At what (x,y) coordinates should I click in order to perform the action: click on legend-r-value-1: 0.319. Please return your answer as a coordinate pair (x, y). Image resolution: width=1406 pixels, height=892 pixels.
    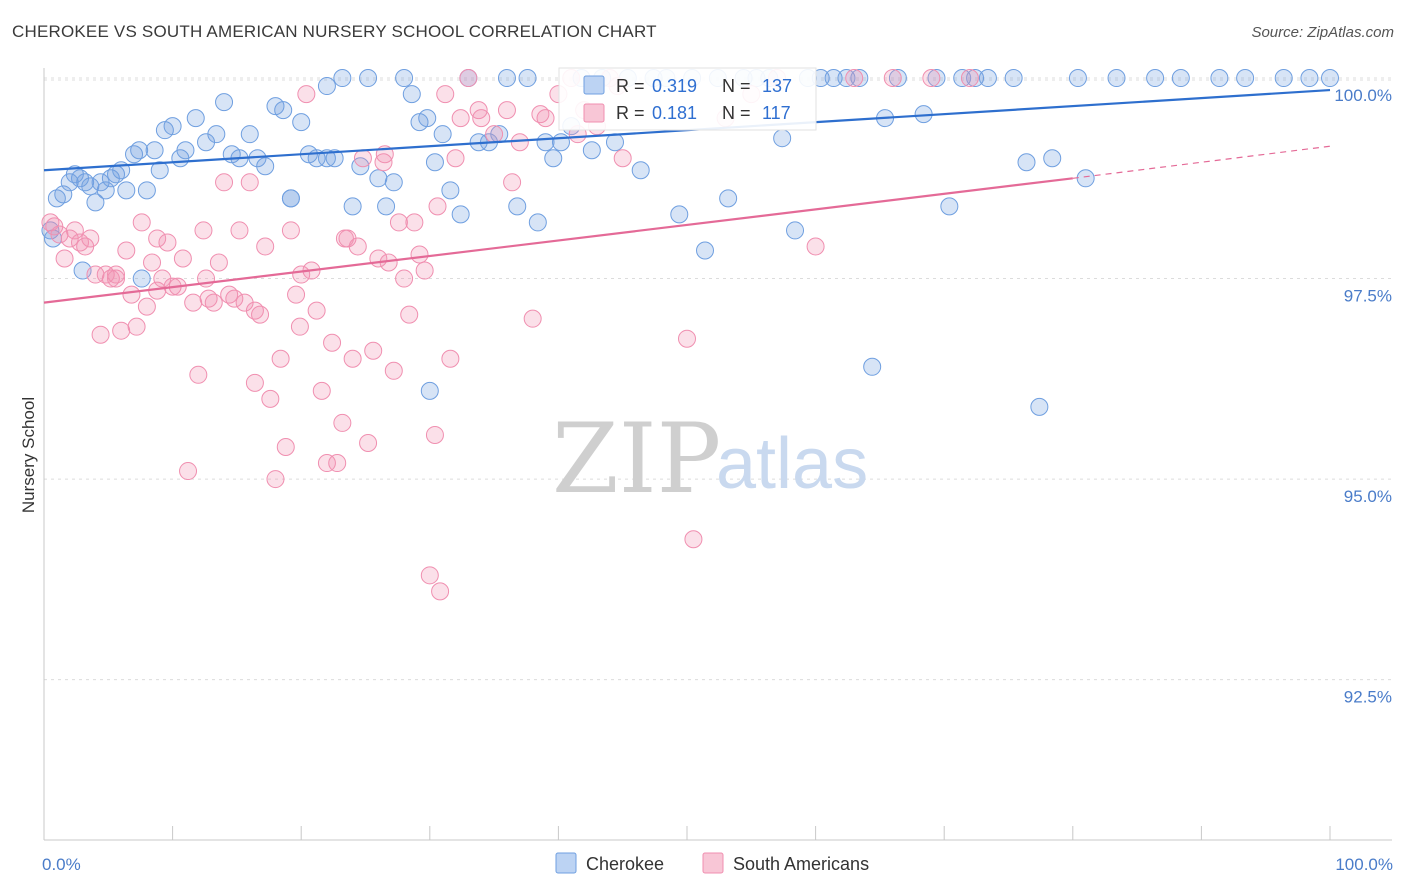
    Looking at the image, I should click on (674, 86).